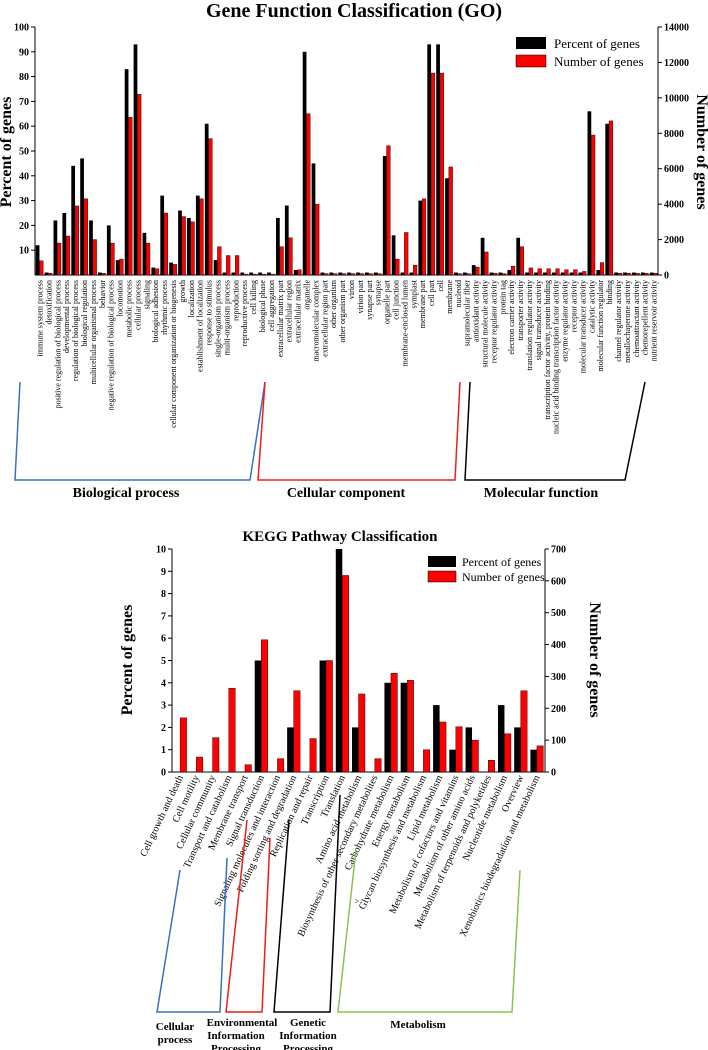 Image resolution: width=708 pixels, height=1050 pixels. I want to click on go-category-label: virion part, so click(360, 296).